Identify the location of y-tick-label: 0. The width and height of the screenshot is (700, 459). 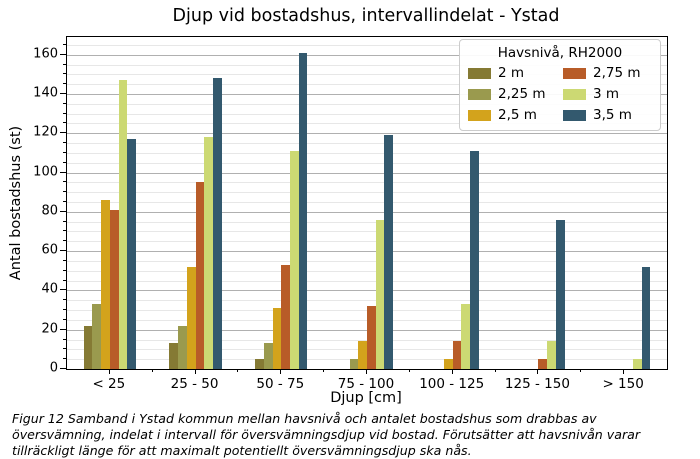
(53, 368).